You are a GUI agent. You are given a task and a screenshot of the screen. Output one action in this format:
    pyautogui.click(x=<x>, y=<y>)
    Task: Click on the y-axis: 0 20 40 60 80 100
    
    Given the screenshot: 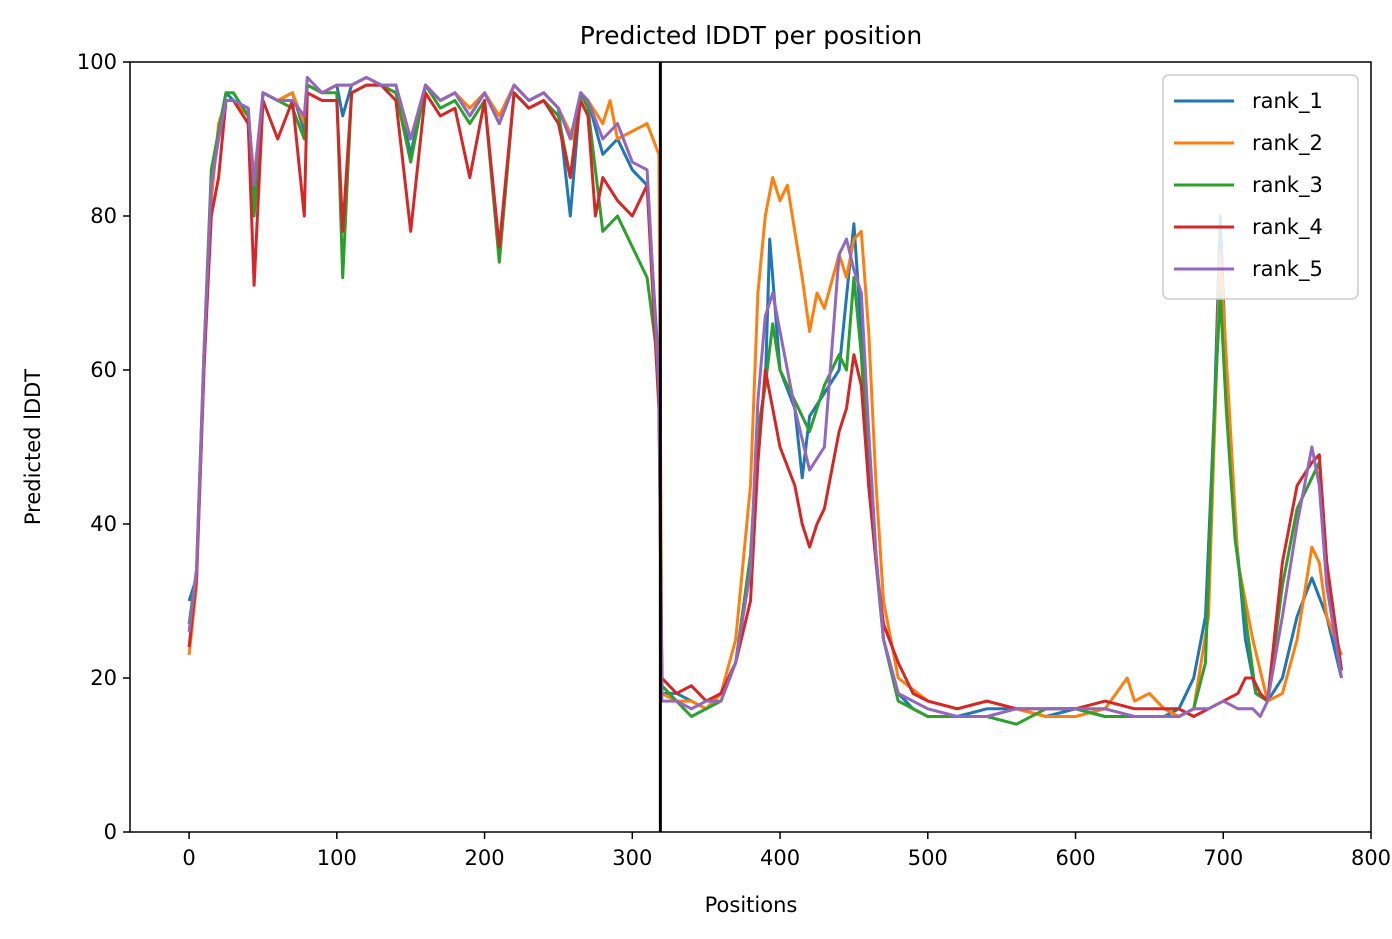 What is the action you would take?
    pyautogui.click(x=103, y=447)
    